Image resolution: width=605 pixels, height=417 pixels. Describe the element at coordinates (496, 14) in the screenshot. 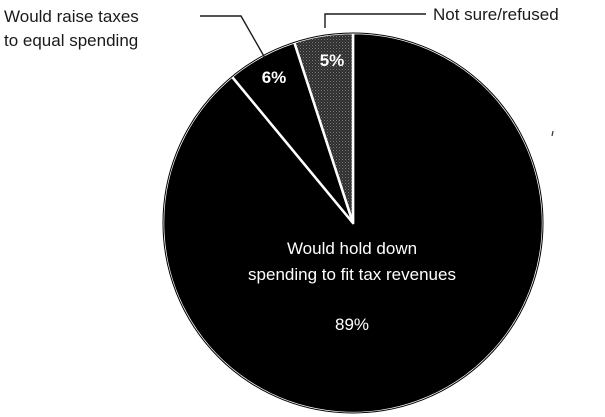

I see `label-not-sure: Not sure/refused` at that location.